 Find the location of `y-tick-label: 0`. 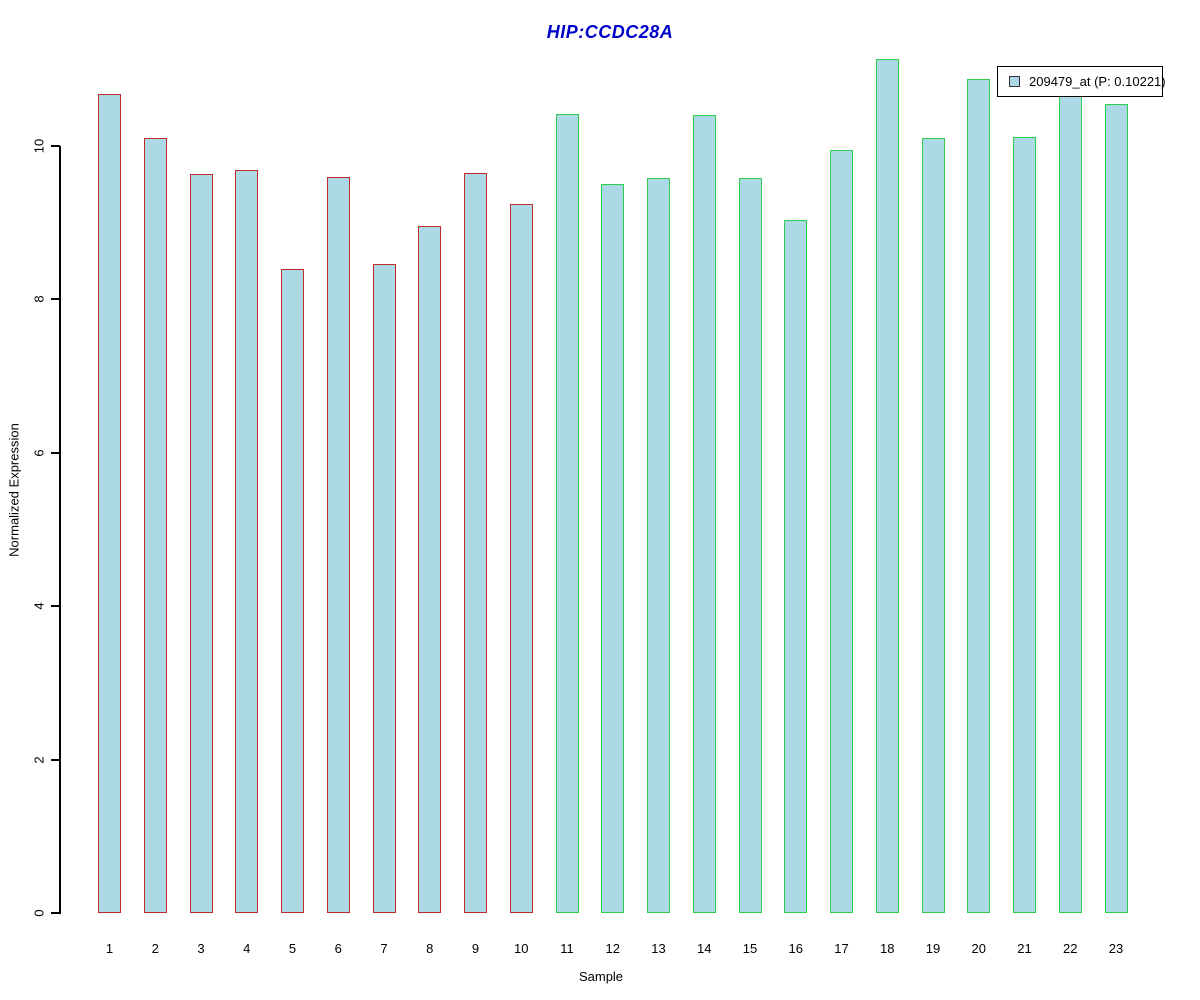

y-tick-label: 0 is located at coordinates (39, 913).